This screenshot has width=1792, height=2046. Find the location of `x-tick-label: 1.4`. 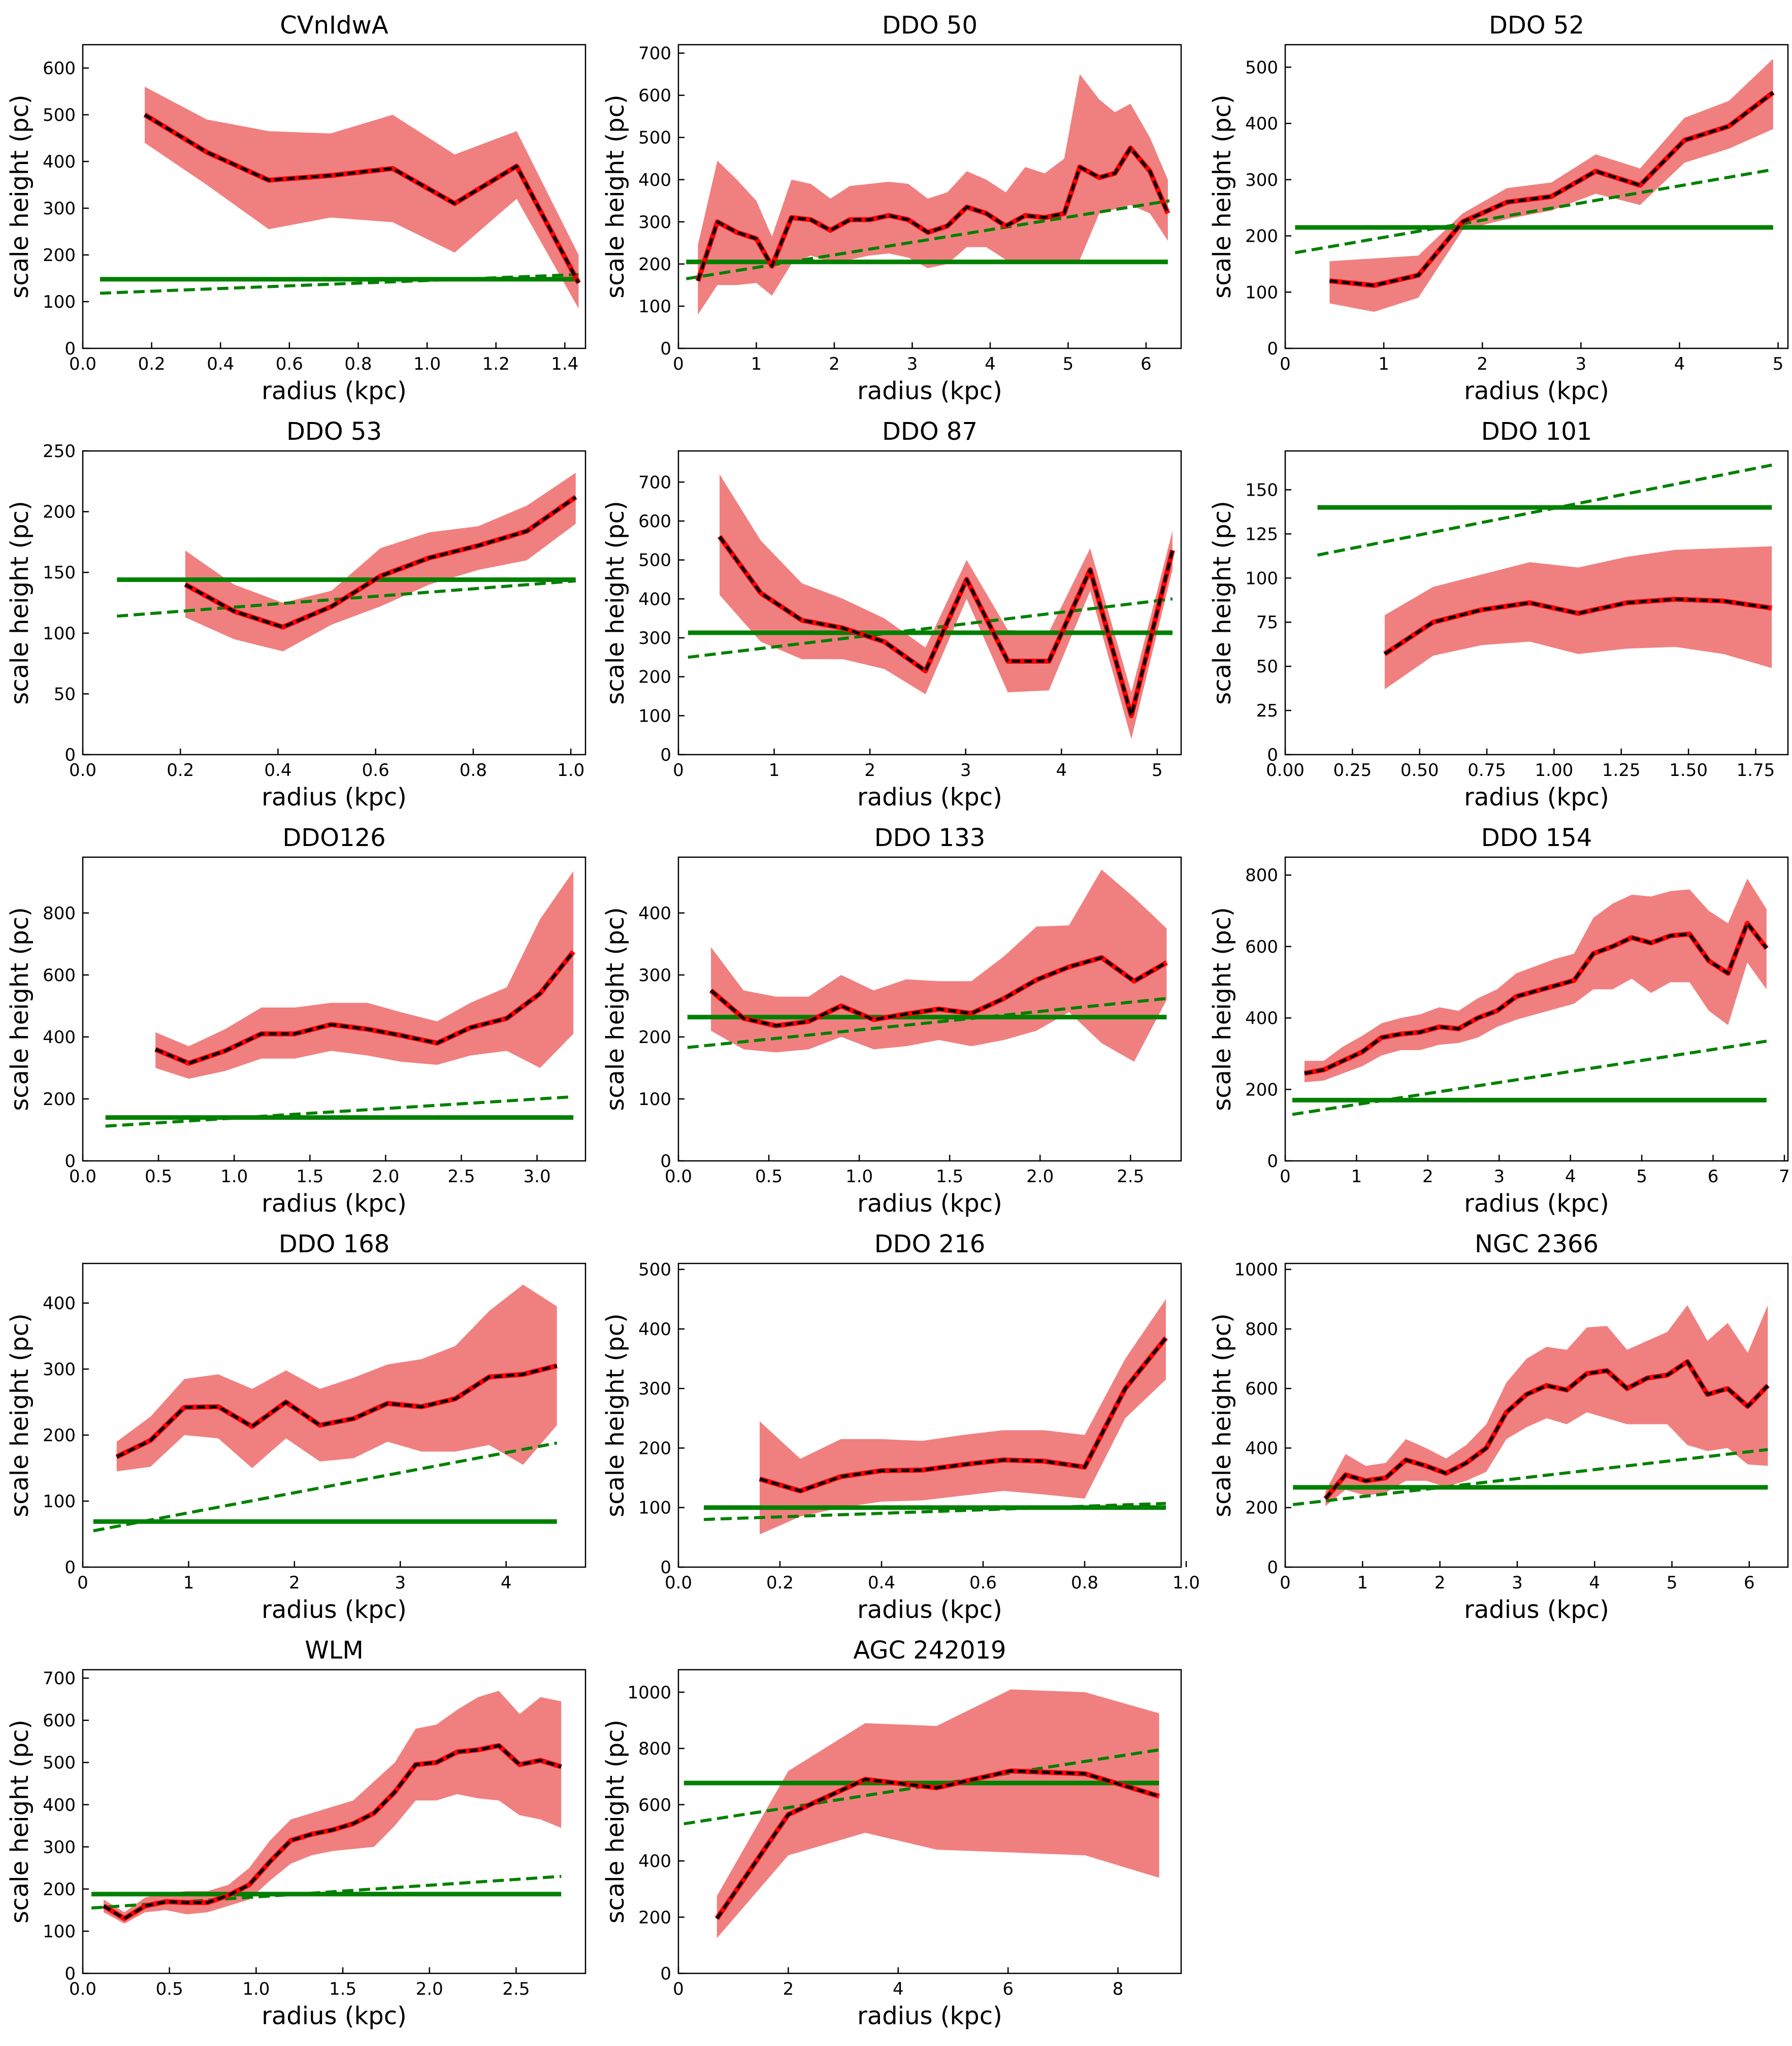

x-tick-label: 1.4 is located at coordinates (565, 364).